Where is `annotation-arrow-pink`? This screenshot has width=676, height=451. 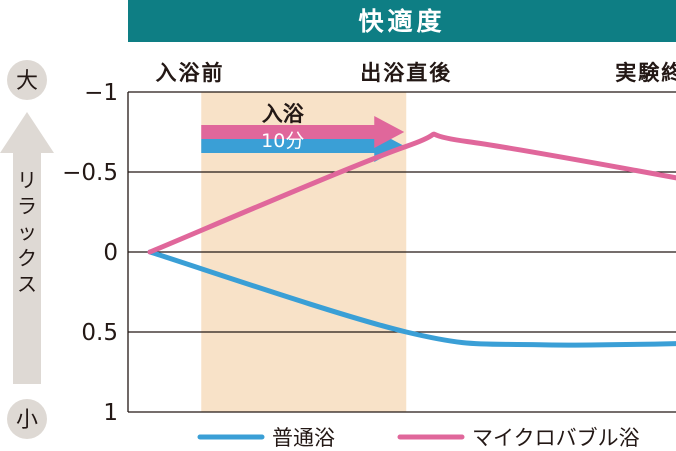 annotation-arrow-pink is located at coordinates (303, 132).